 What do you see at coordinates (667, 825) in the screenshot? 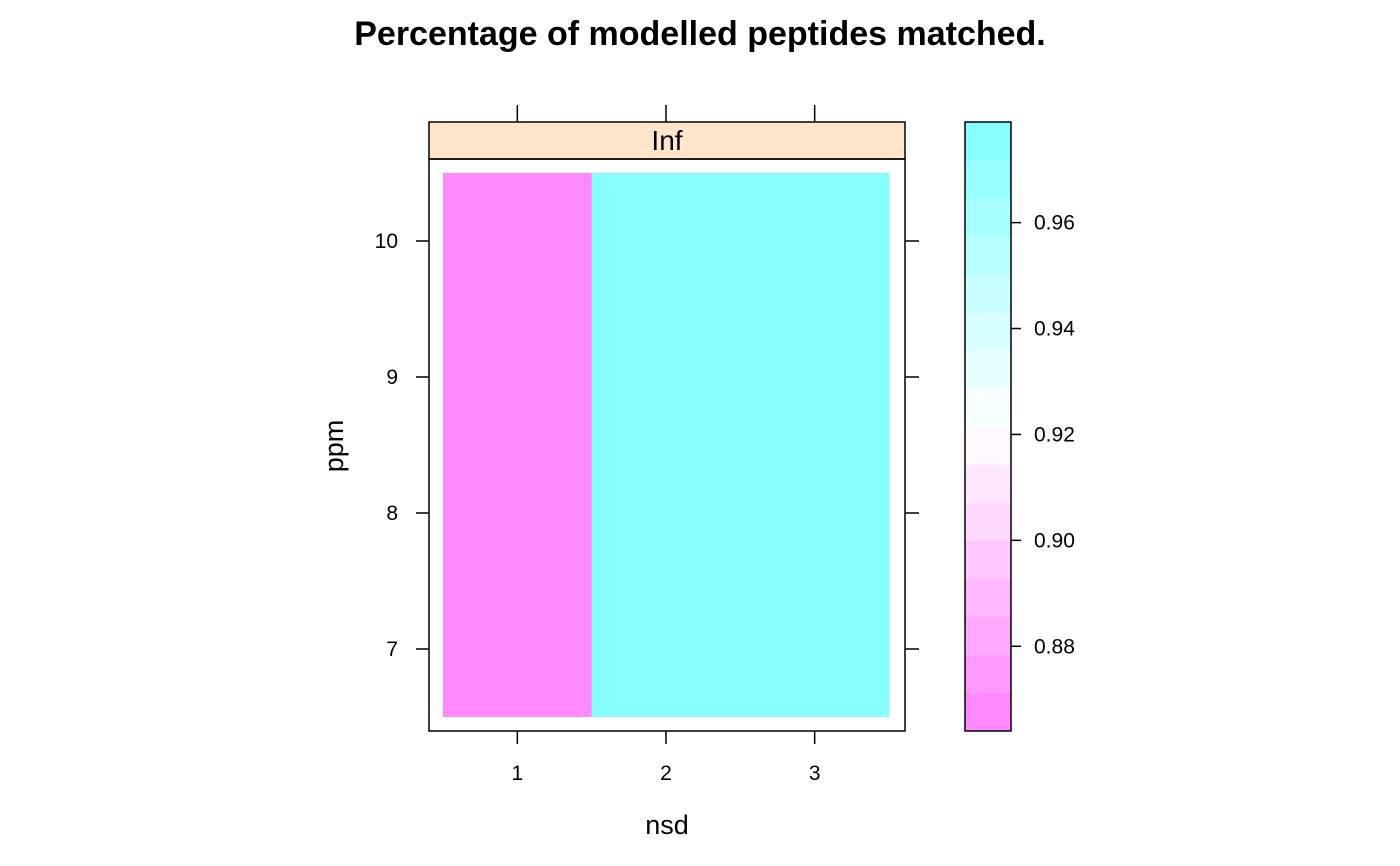
I see `x-axis-label: nsd` at bounding box center [667, 825].